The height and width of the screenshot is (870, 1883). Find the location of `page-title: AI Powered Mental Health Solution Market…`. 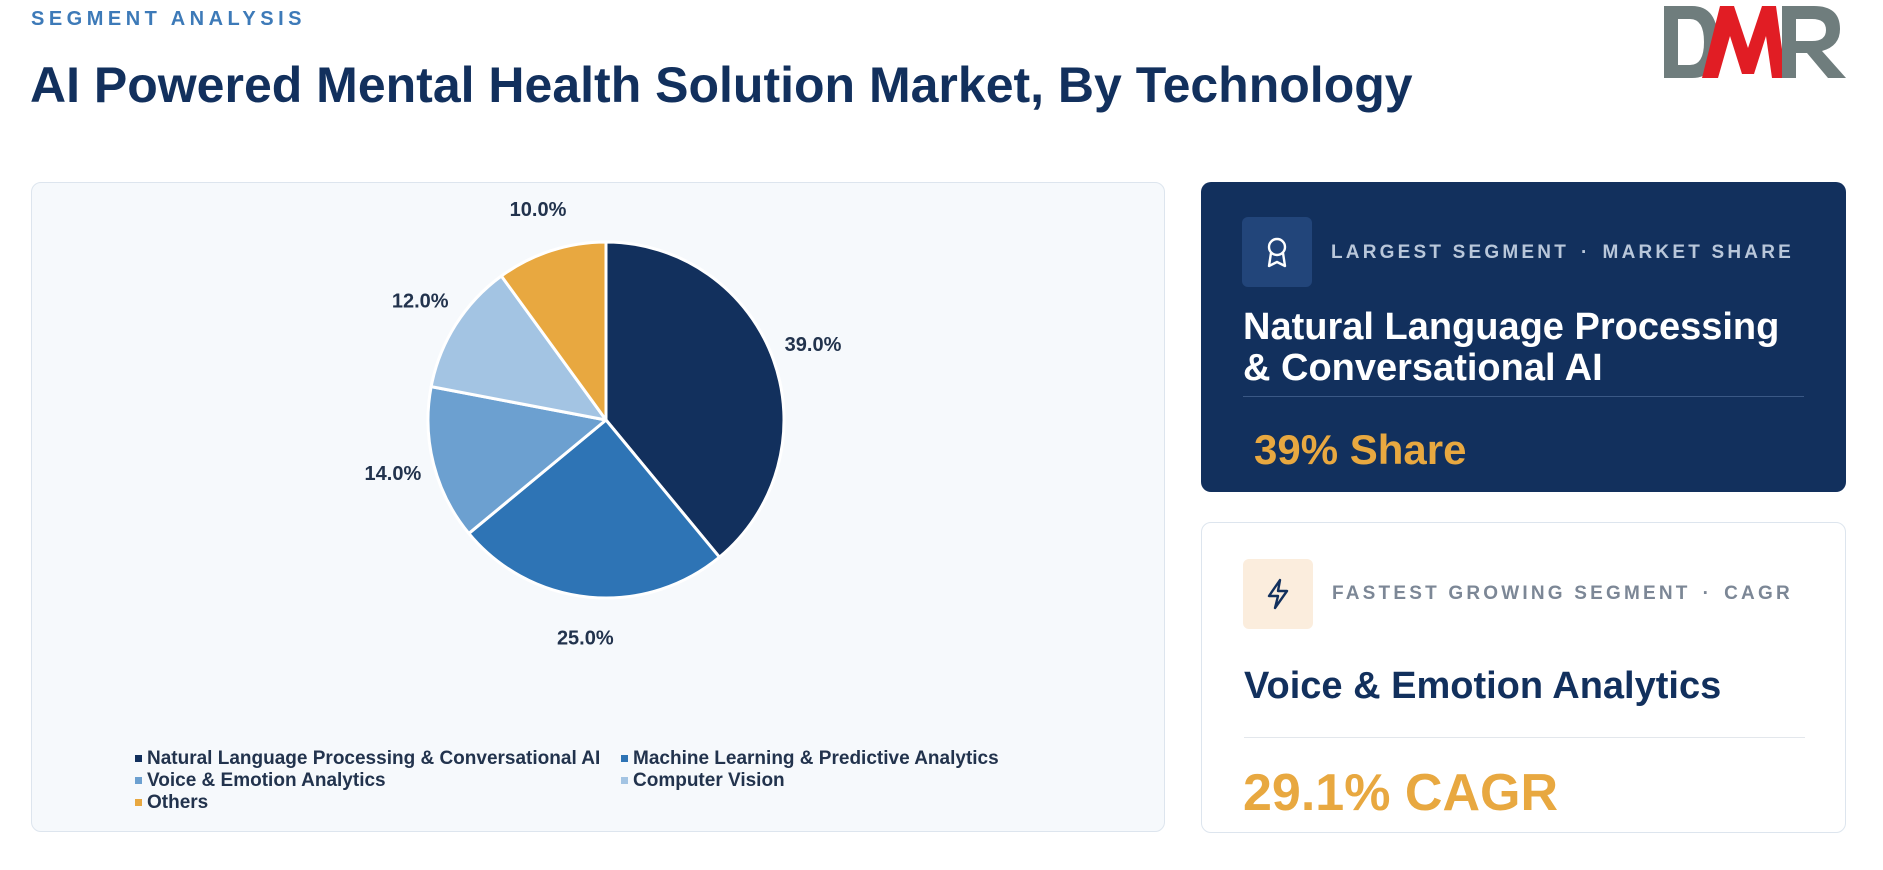

page-title: AI Powered Mental Health Solution Market… is located at coordinates (721, 85).